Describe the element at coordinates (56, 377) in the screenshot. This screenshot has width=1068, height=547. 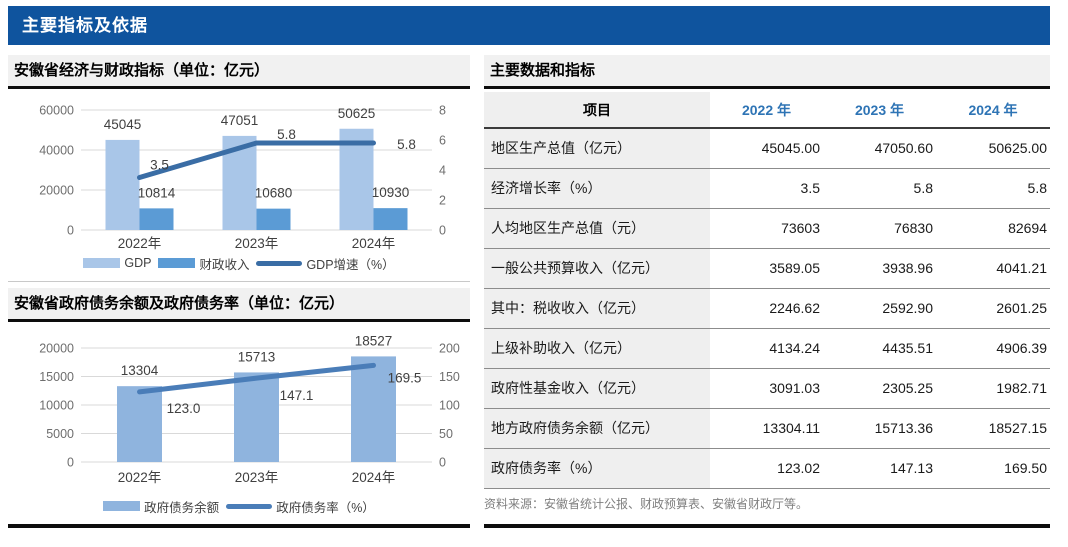
I see `left-axis-tick: 15000` at that location.